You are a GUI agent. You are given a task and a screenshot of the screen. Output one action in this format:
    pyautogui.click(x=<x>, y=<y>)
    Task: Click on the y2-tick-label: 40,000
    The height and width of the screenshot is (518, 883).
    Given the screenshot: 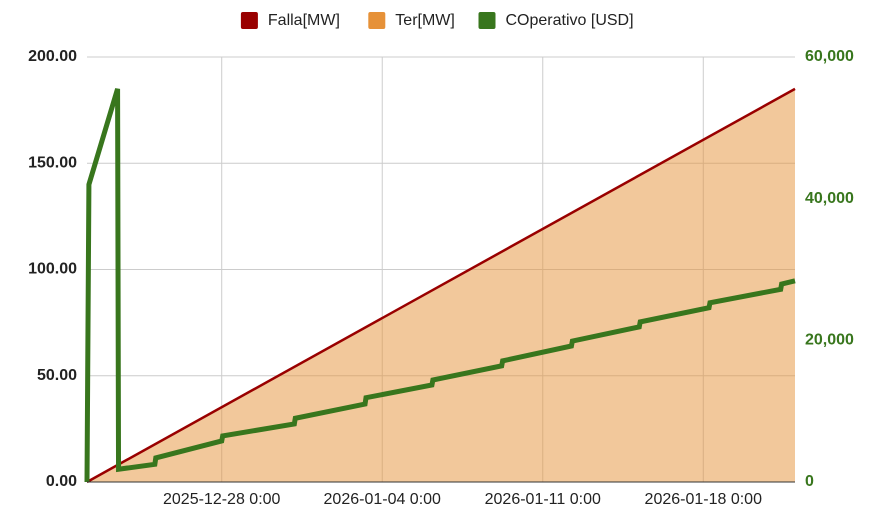 What is the action you would take?
    pyautogui.click(x=829, y=198)
    